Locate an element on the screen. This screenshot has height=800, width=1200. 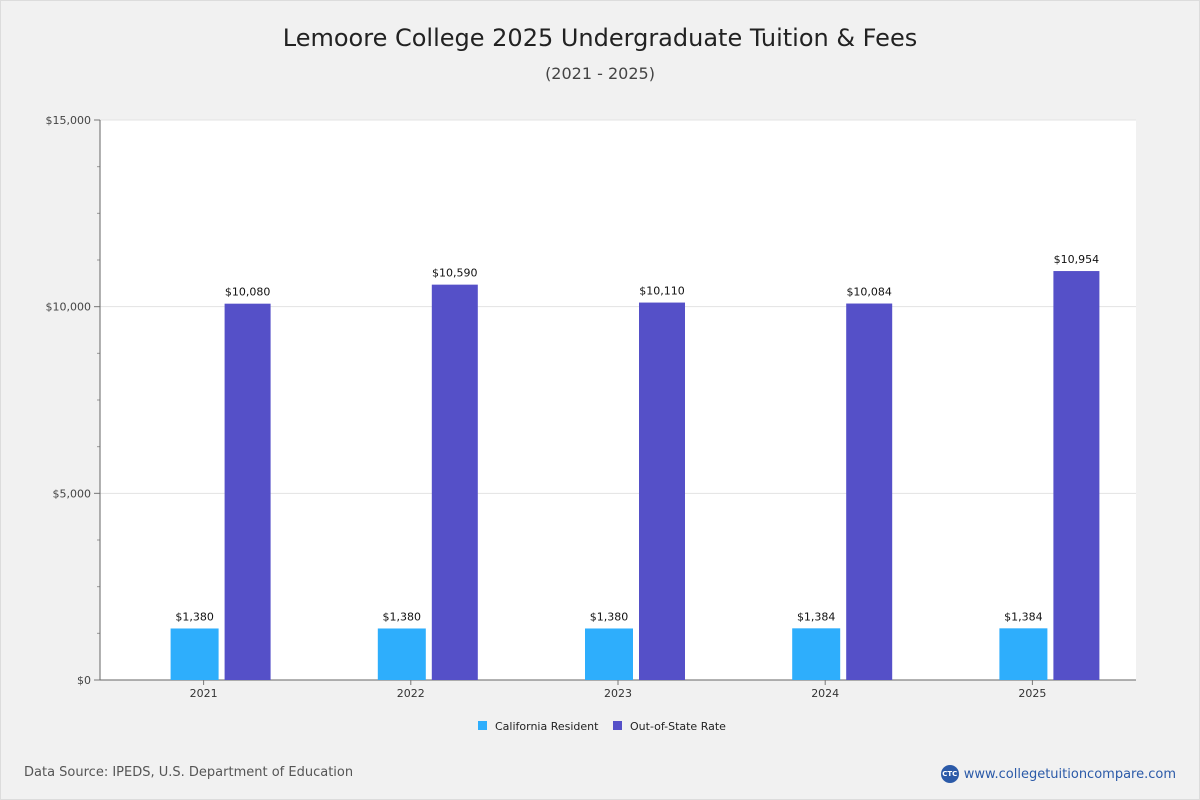
bar-california-resident-2022 is located at coordinates (401, 654).